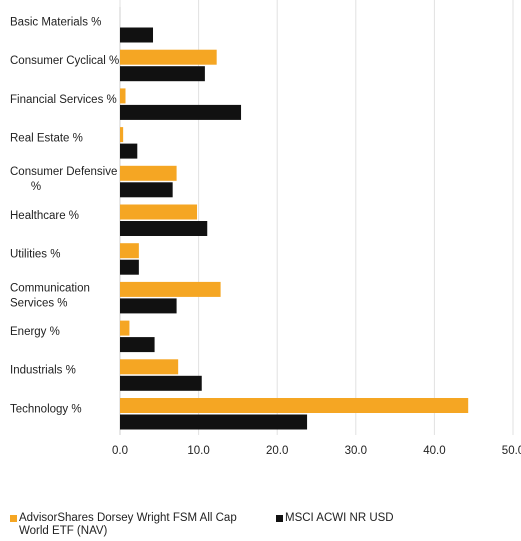 This screenshot has height=541, width=521. What do you see at coordinates (198, 451) in the screenshot?
I see `x-tick-label-1: 10.0` at bounding box center [198, 451].